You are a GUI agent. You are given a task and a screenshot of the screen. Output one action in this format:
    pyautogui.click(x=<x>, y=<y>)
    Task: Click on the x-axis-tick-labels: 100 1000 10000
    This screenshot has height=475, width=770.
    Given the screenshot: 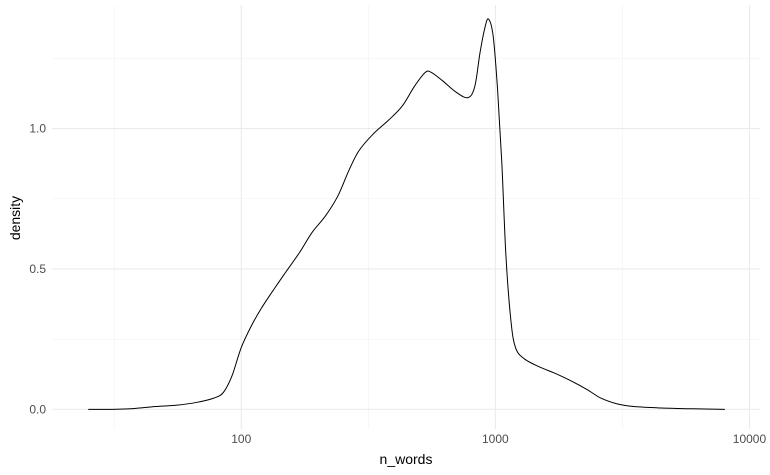 What is the action you would take?
    pyautogui.click(x=498, y=439)
    